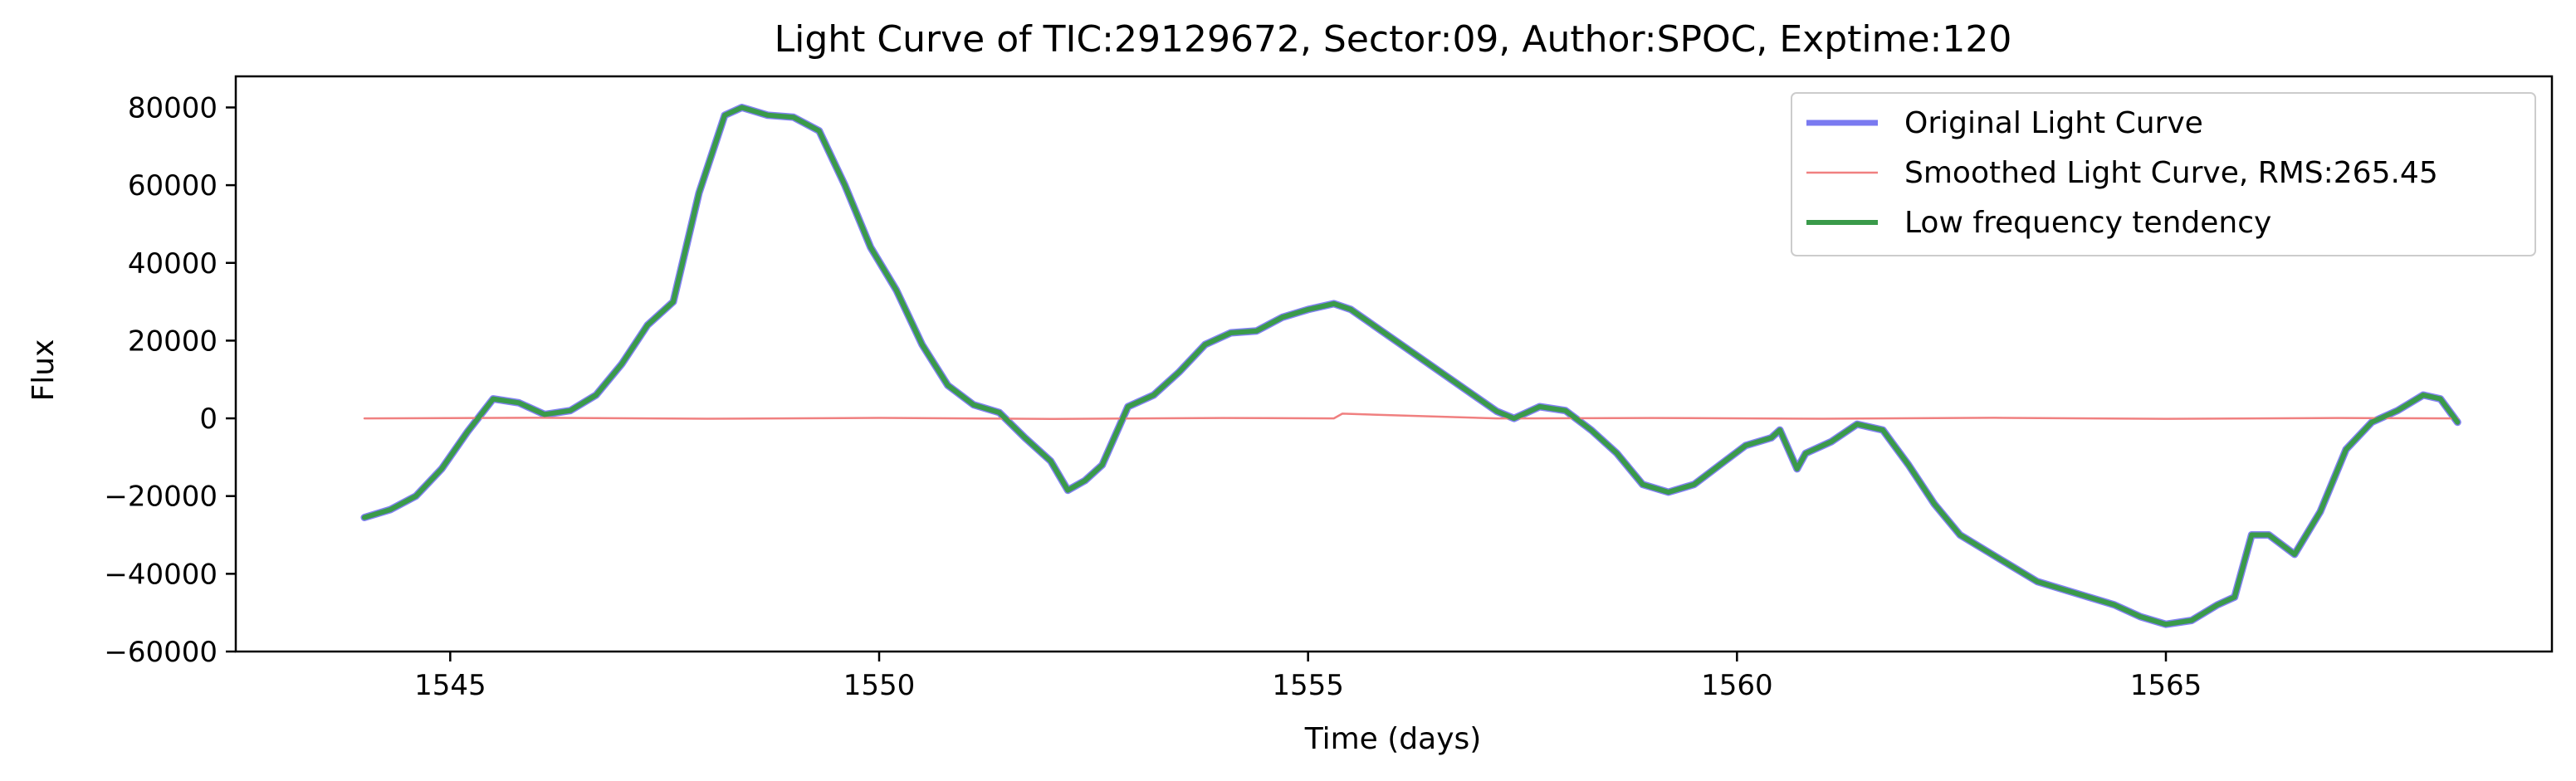 The width and height of the screenshot is (2576, 781). What do you see at coordinates (173, 186) in the screenshot?
I see `y-tick-label: 60000` at bounding box center [173, 186].